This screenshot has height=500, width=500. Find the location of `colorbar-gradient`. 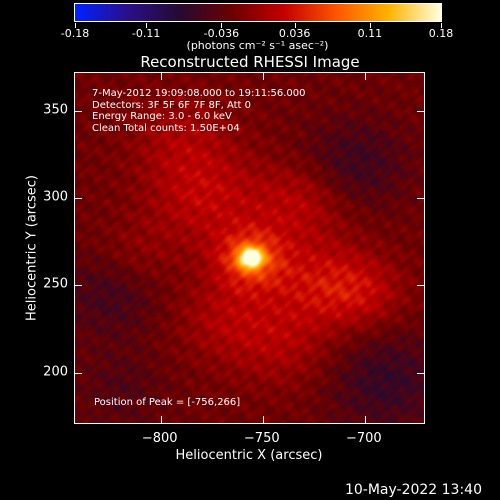

colorbar-gradient is located at coordinates (258, 12).